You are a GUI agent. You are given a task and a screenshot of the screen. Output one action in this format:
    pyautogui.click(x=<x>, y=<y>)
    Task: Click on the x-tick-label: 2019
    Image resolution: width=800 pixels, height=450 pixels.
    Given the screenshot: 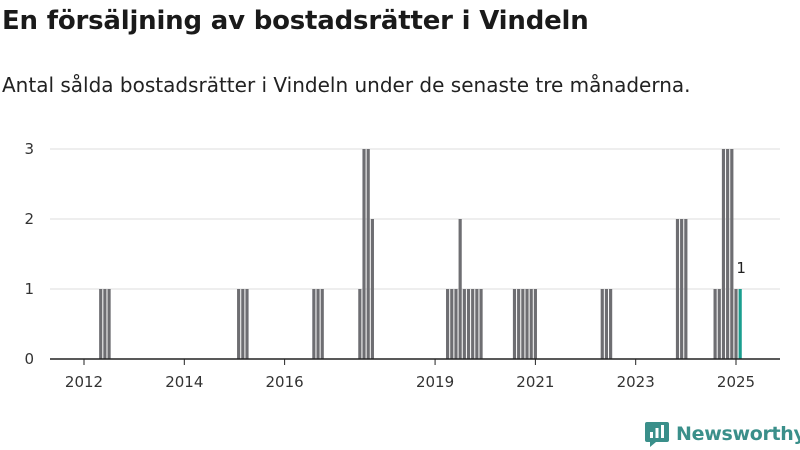 What is the action you would take?
    pyautogui.click(x=435, y=382)
    